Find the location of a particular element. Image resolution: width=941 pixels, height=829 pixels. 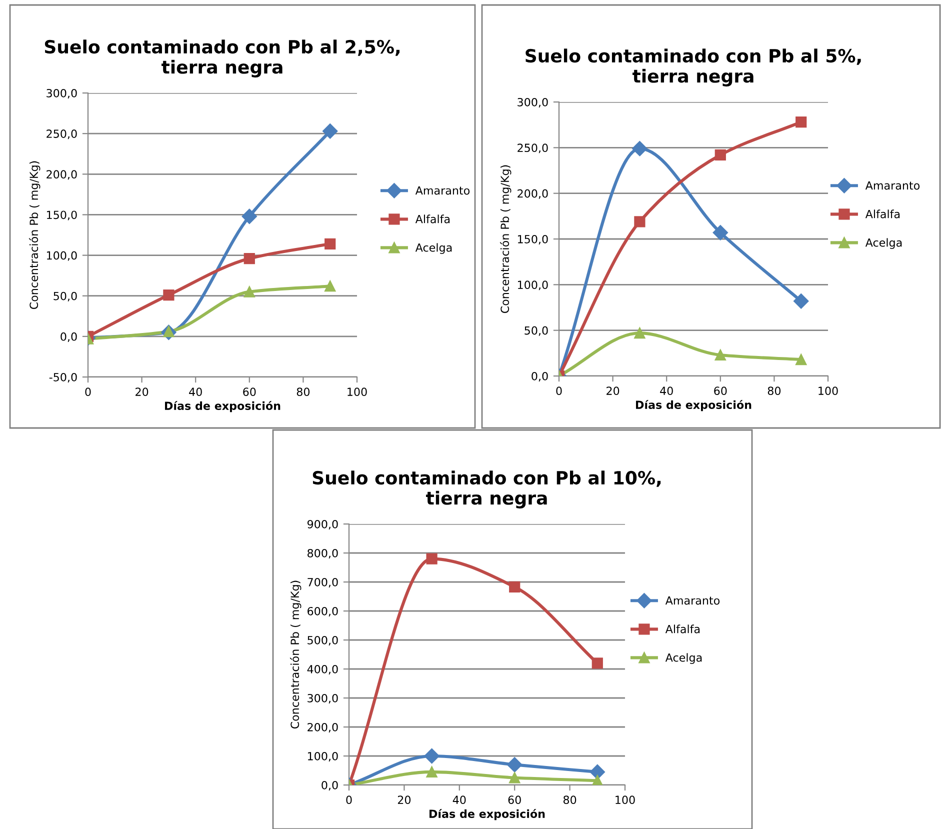

chart-title: Suelo contaminado con Pb al 5%, tierra negra is located at coordinates (693, 67).